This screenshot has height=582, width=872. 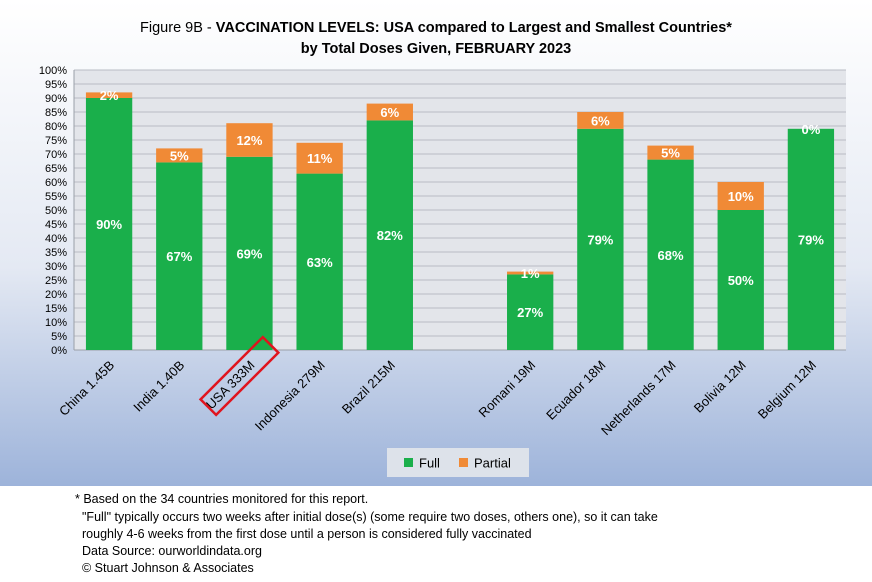 I want to click on footnote-source: Data Source: ourworldindata.org, so click(x=172, y=551).